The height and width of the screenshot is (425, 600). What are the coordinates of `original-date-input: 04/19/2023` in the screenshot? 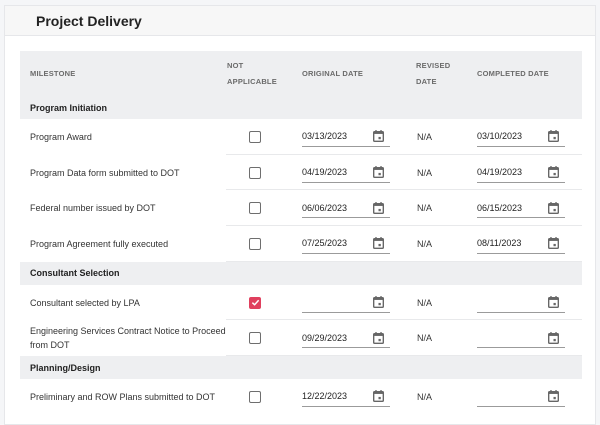 It's located at (346, 173).